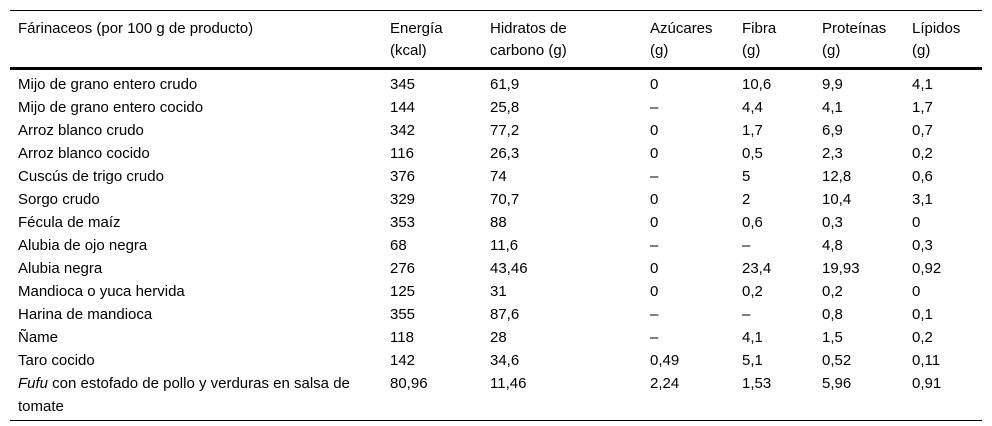 This screenshot has width=992, height=426. I want to click on table-row: Sorgo crudo 329 70,7 0 2 10,4 3,1, so click(496, 199).